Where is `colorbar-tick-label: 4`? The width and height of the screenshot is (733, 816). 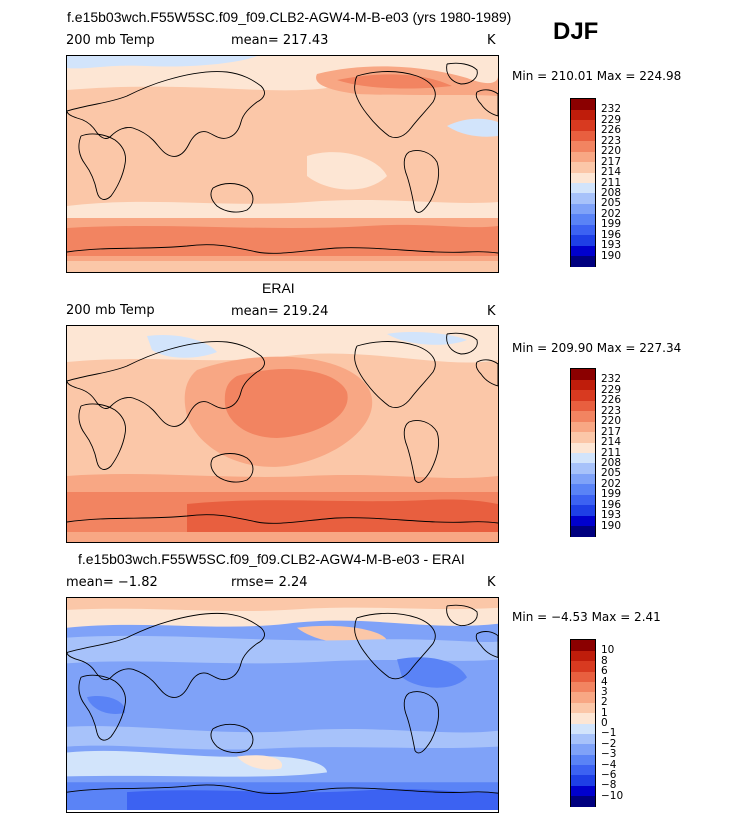 colorbar-tick-label: 4 is located at coordinates (604, 681).